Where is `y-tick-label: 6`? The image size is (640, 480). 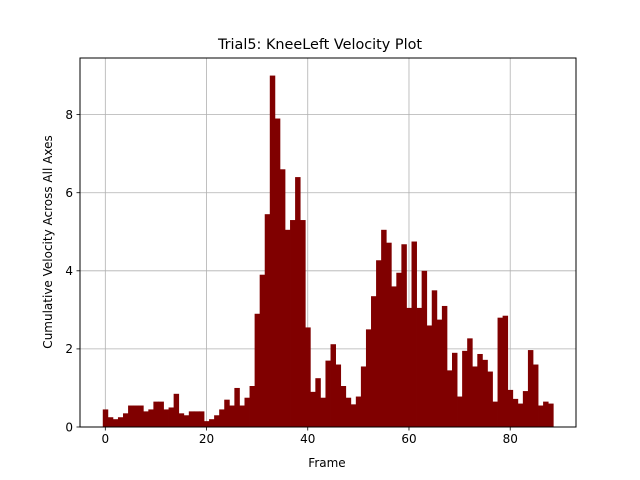 y-tick-label: 6 is located at coordinates (69, 193).